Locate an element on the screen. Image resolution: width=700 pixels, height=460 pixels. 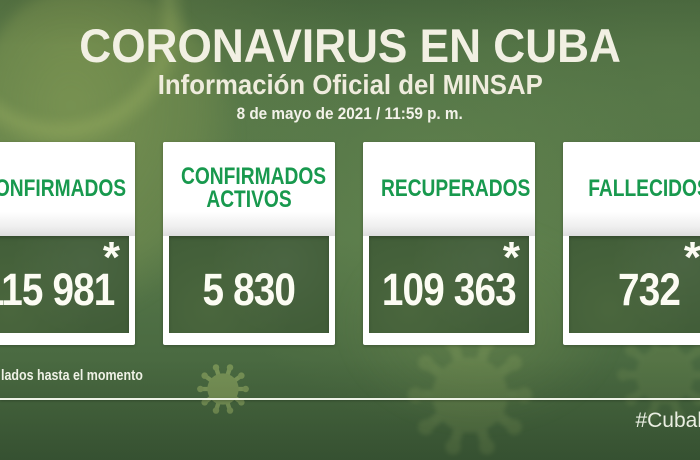
card-header: CONFIRMADOS is located at coordinates (67, 189).